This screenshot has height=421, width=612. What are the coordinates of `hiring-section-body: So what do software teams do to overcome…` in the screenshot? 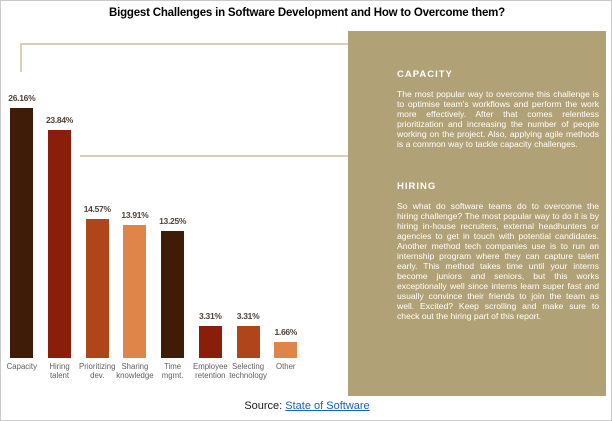 It's located at (498, 261).